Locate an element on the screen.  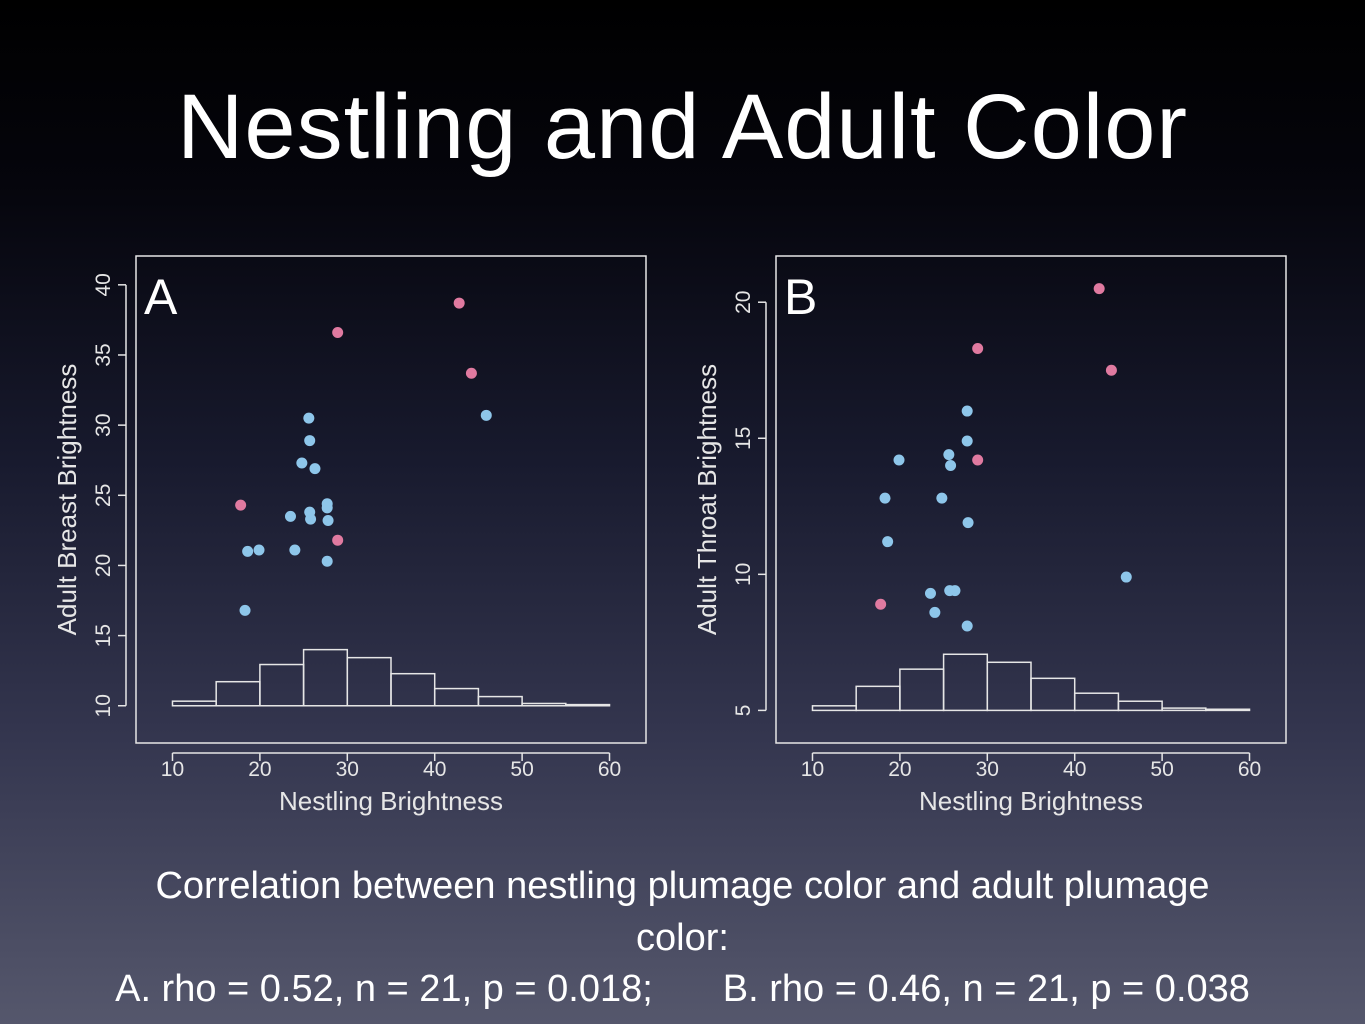
y-axis-title: Adult Throat Brightness is located at coordinates (707, 499).